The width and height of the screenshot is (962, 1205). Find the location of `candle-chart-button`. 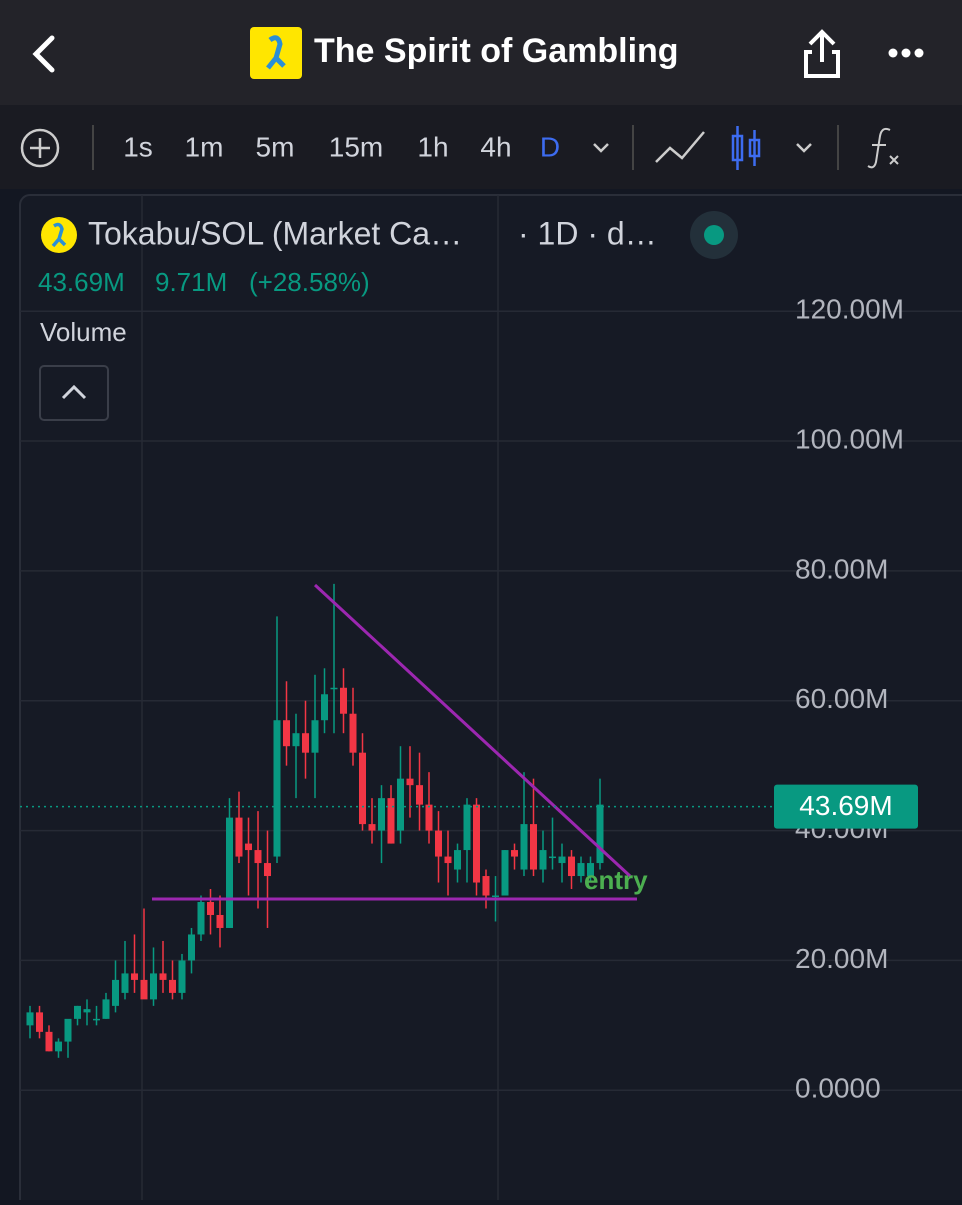

candle-chart-button is located at coordinates (746, 148).